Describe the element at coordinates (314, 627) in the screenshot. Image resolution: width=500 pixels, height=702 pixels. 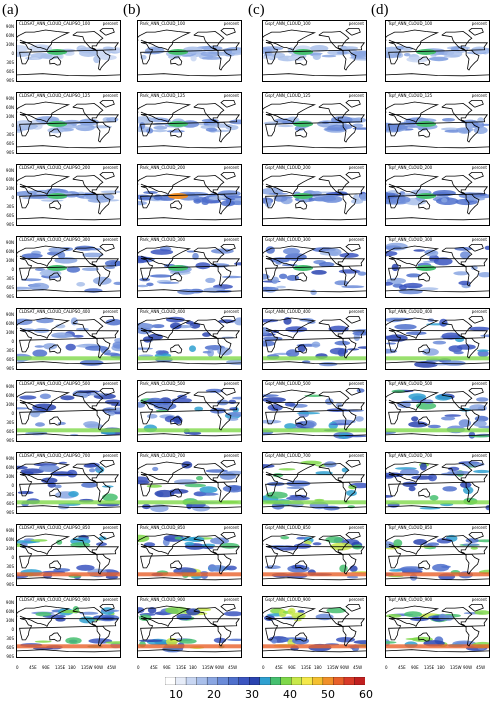
I see `map-panel: Gspf_ANN_CLOUD_900 percent` at that location.